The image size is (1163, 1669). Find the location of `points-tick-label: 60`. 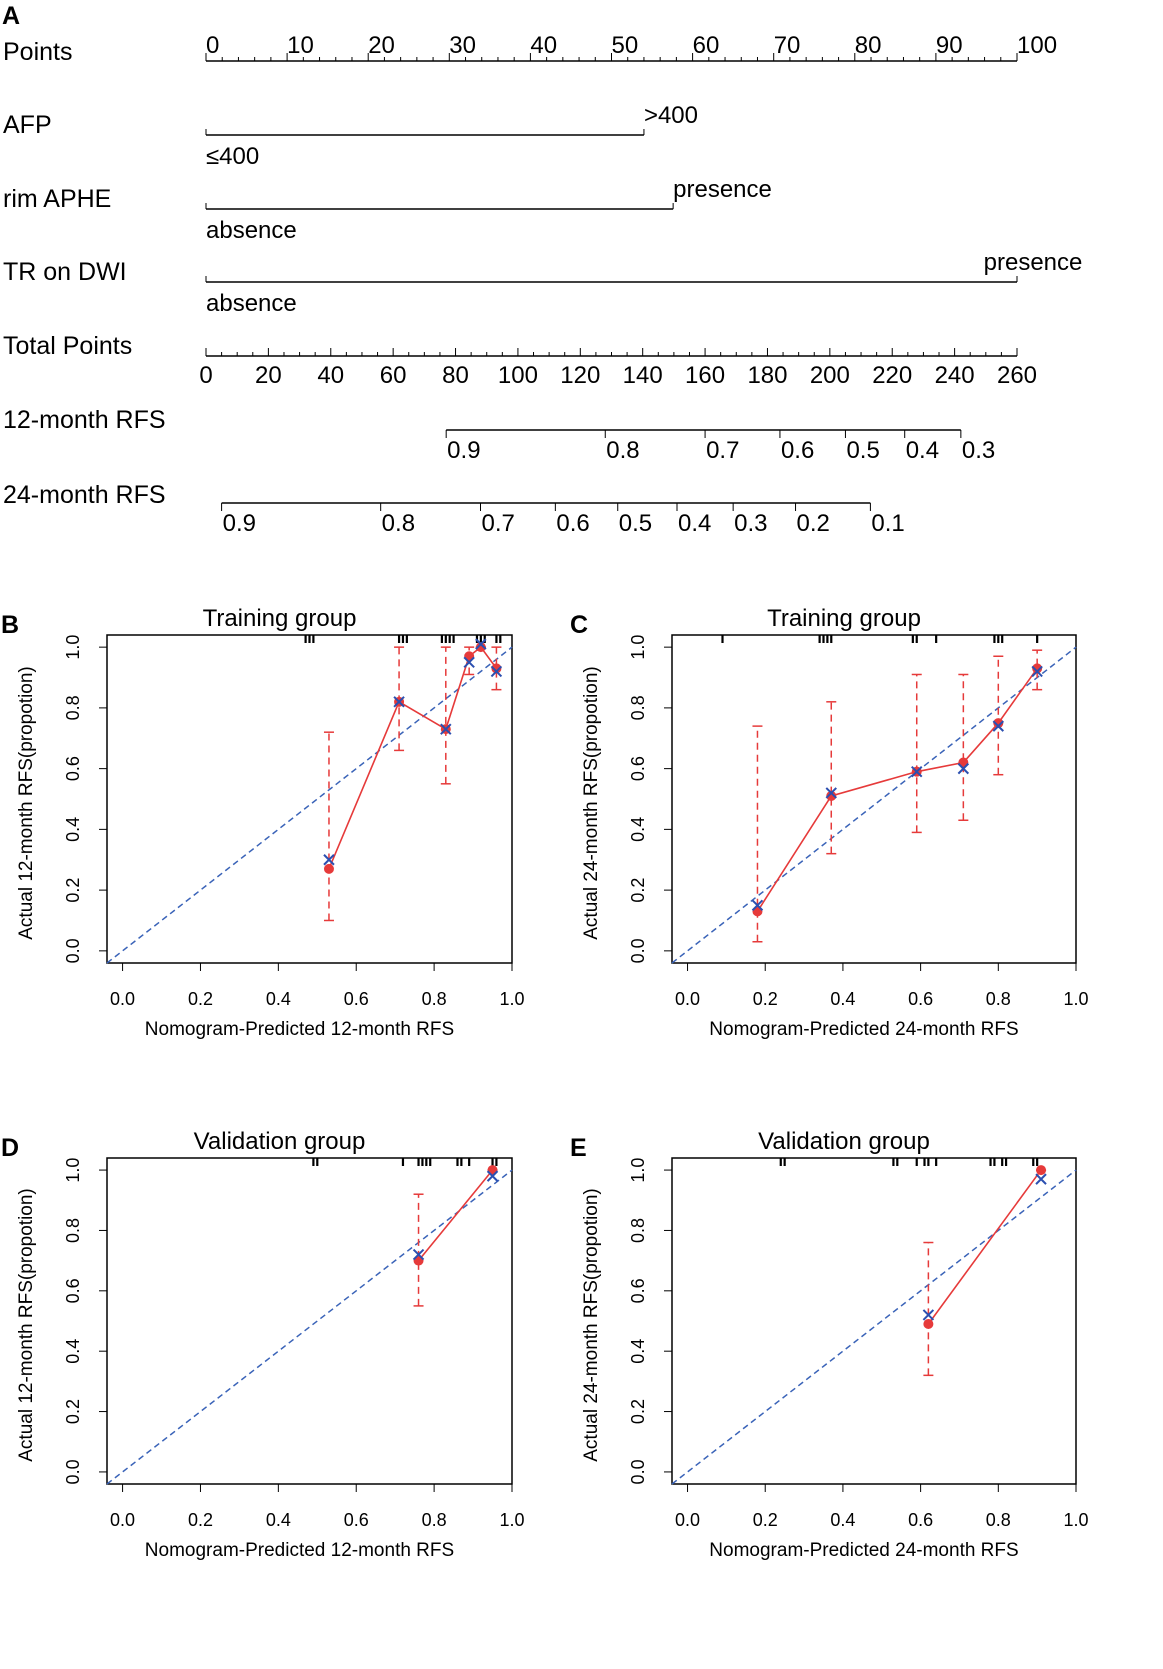

points-tick-label: 60 is located at coordinates (706, 45).